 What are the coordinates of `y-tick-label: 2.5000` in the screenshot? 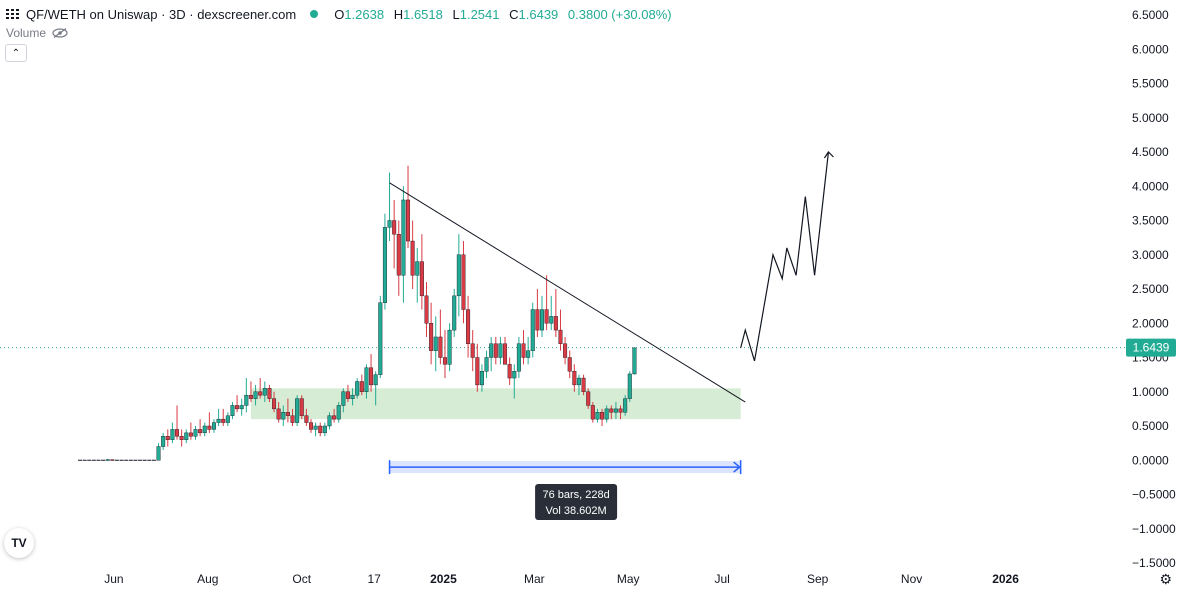 It's located at (1150, 289).